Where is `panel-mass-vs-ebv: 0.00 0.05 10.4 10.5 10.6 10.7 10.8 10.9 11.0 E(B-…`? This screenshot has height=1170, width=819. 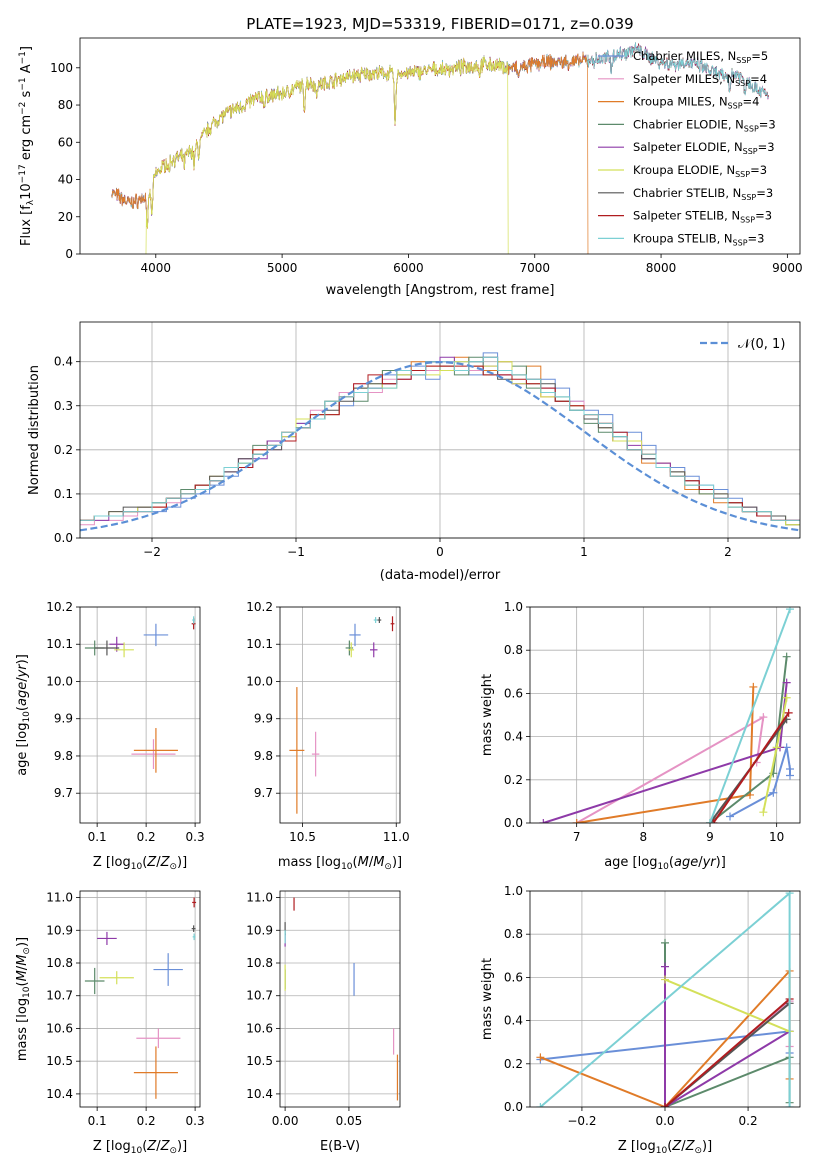 panel-mass-vs-ebv: 0.00 0.05 10.4 10.5 10.6 10.7 10.8 10.9 11.0 E(B-… is located at coordinates (323, 1022).